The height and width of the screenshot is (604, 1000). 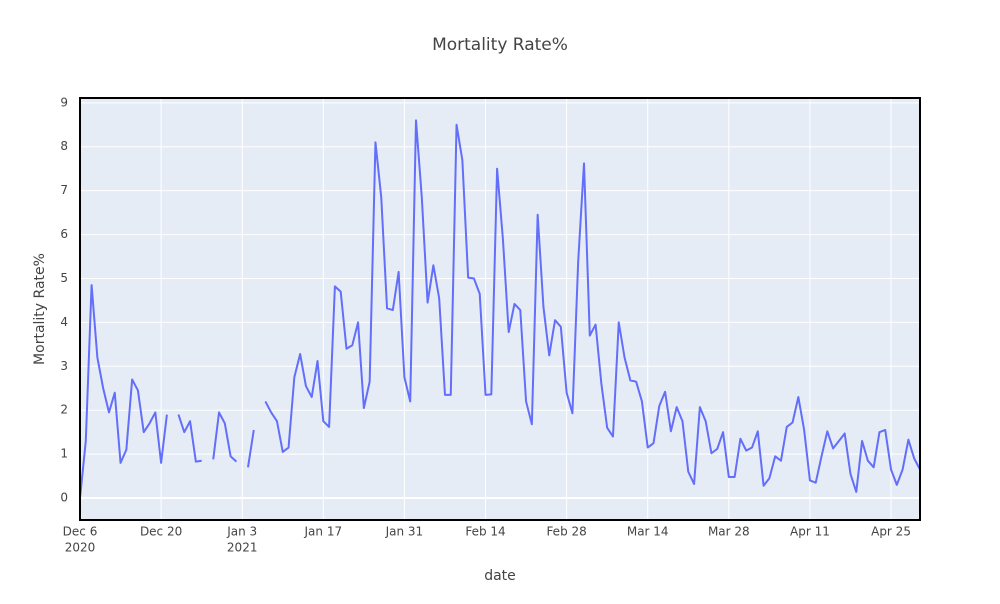 I want to click on x-tick-label: Apr 11, so click(x=810, y=532).